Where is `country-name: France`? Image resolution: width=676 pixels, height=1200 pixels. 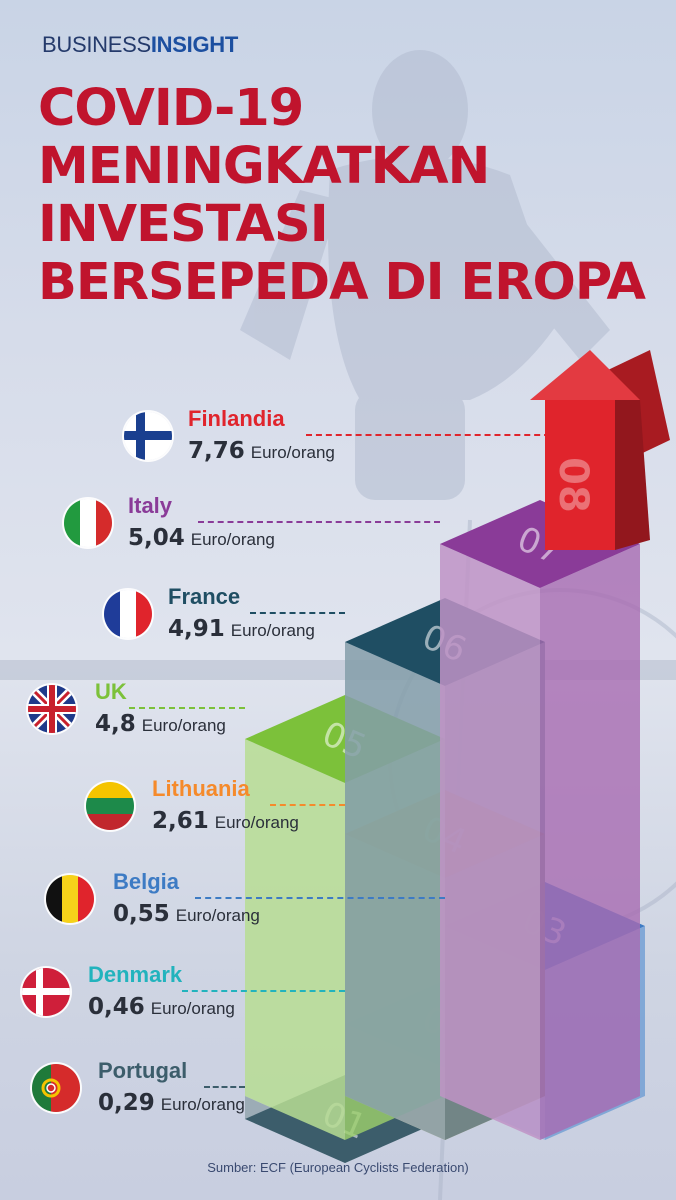
country-name: France is located at coordinates (204, 596).